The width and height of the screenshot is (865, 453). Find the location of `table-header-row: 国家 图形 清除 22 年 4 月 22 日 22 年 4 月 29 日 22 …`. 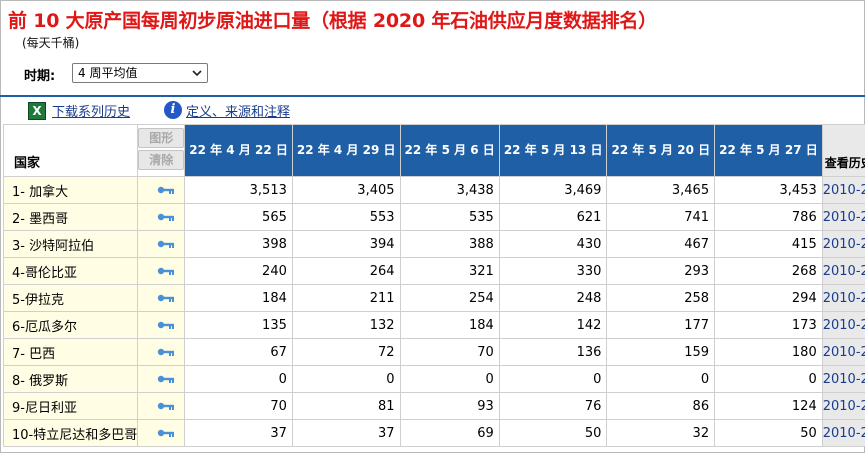

table-header-row: 国家 图形 清除 22 年 4 月 22 日 22 年 4 月 29 日 22 … is located at coordinates (433, 150).